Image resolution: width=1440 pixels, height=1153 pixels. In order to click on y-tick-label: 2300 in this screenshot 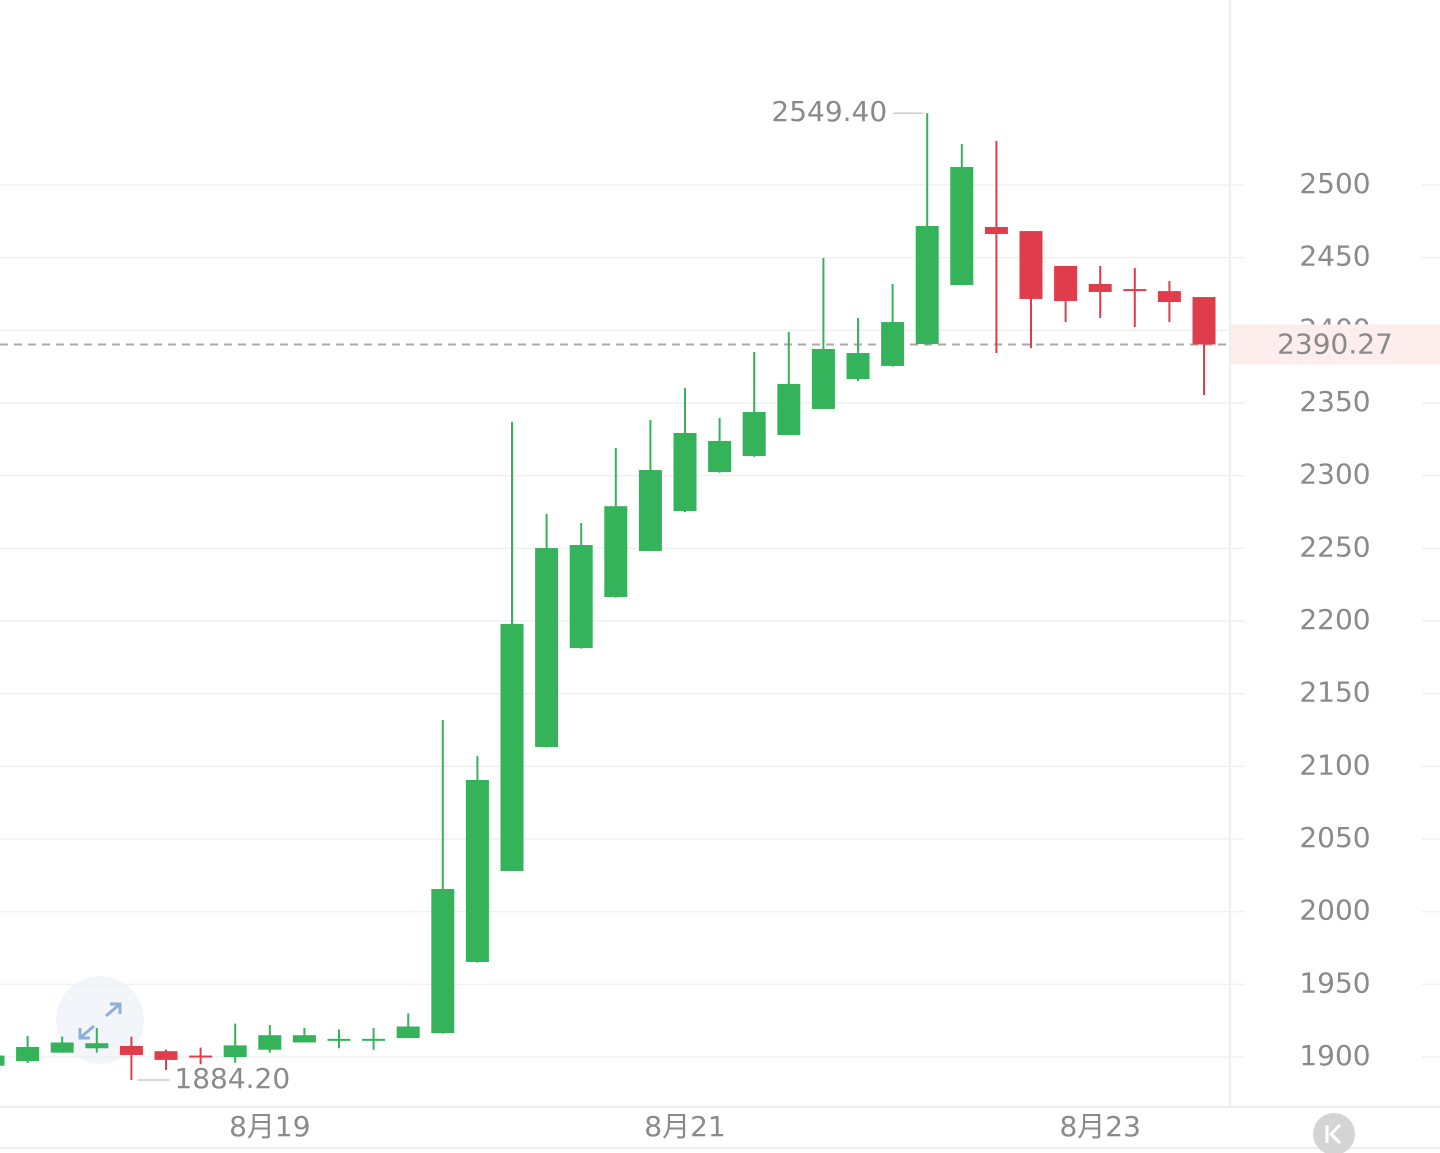, I will do `click(1334, 474)`.